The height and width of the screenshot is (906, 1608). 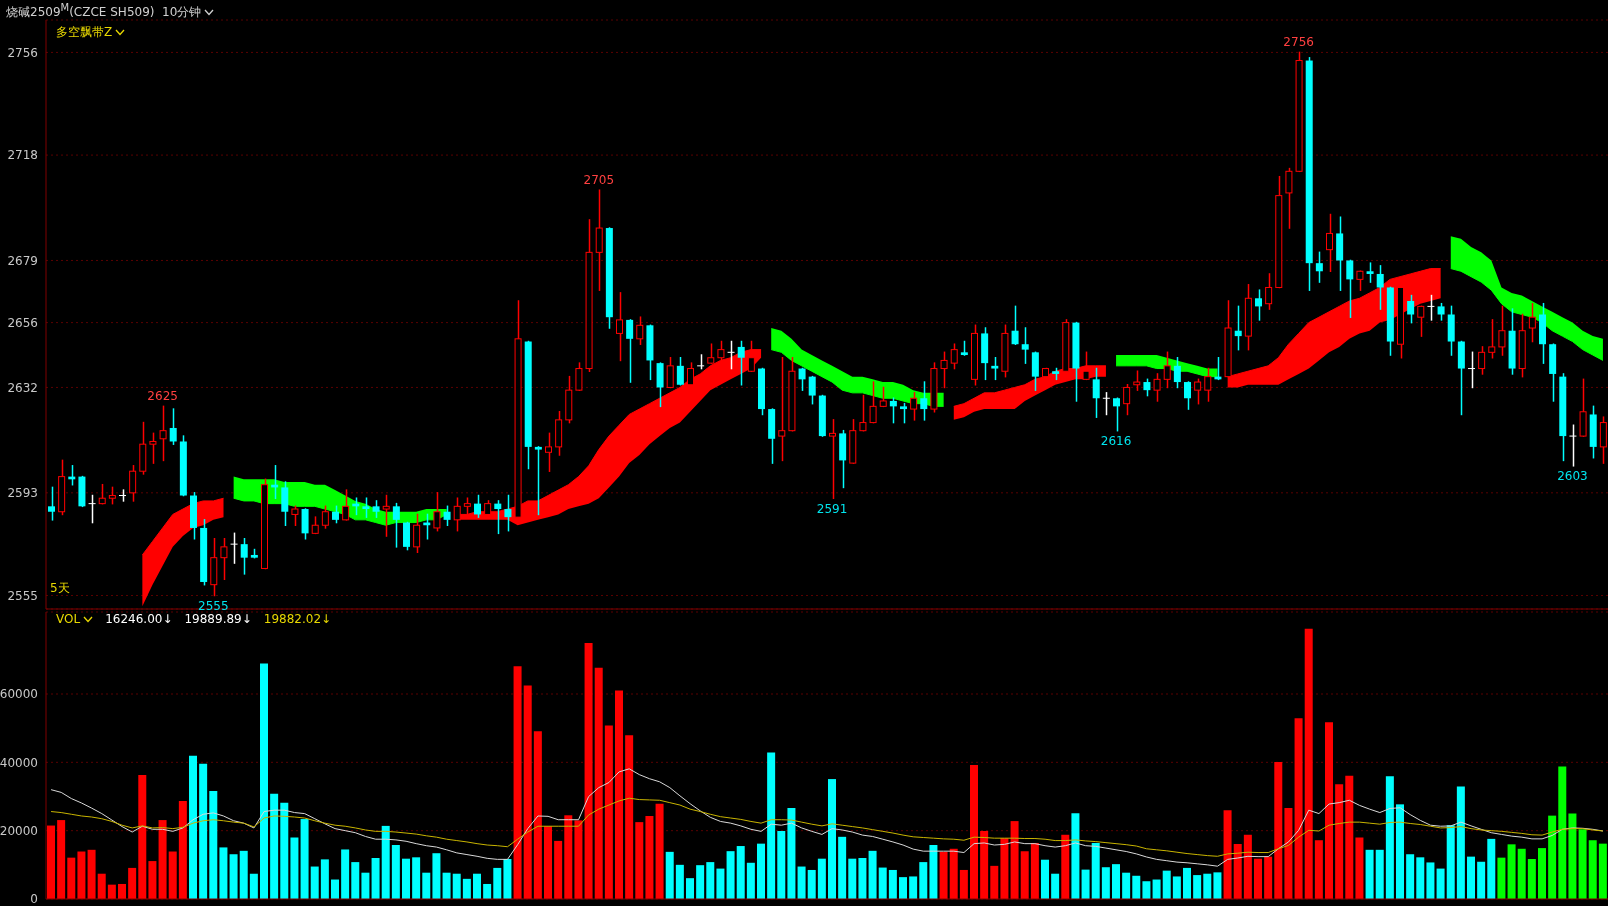 I want to click on annotation: 5天, so click(x=60, y=588).